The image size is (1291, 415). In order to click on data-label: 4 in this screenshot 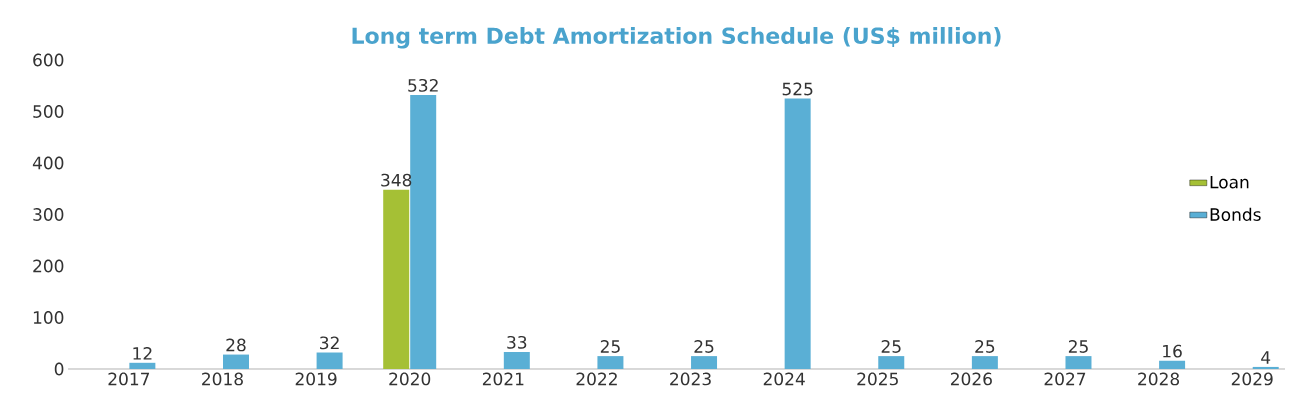, I will do `click(1266, 357)`.